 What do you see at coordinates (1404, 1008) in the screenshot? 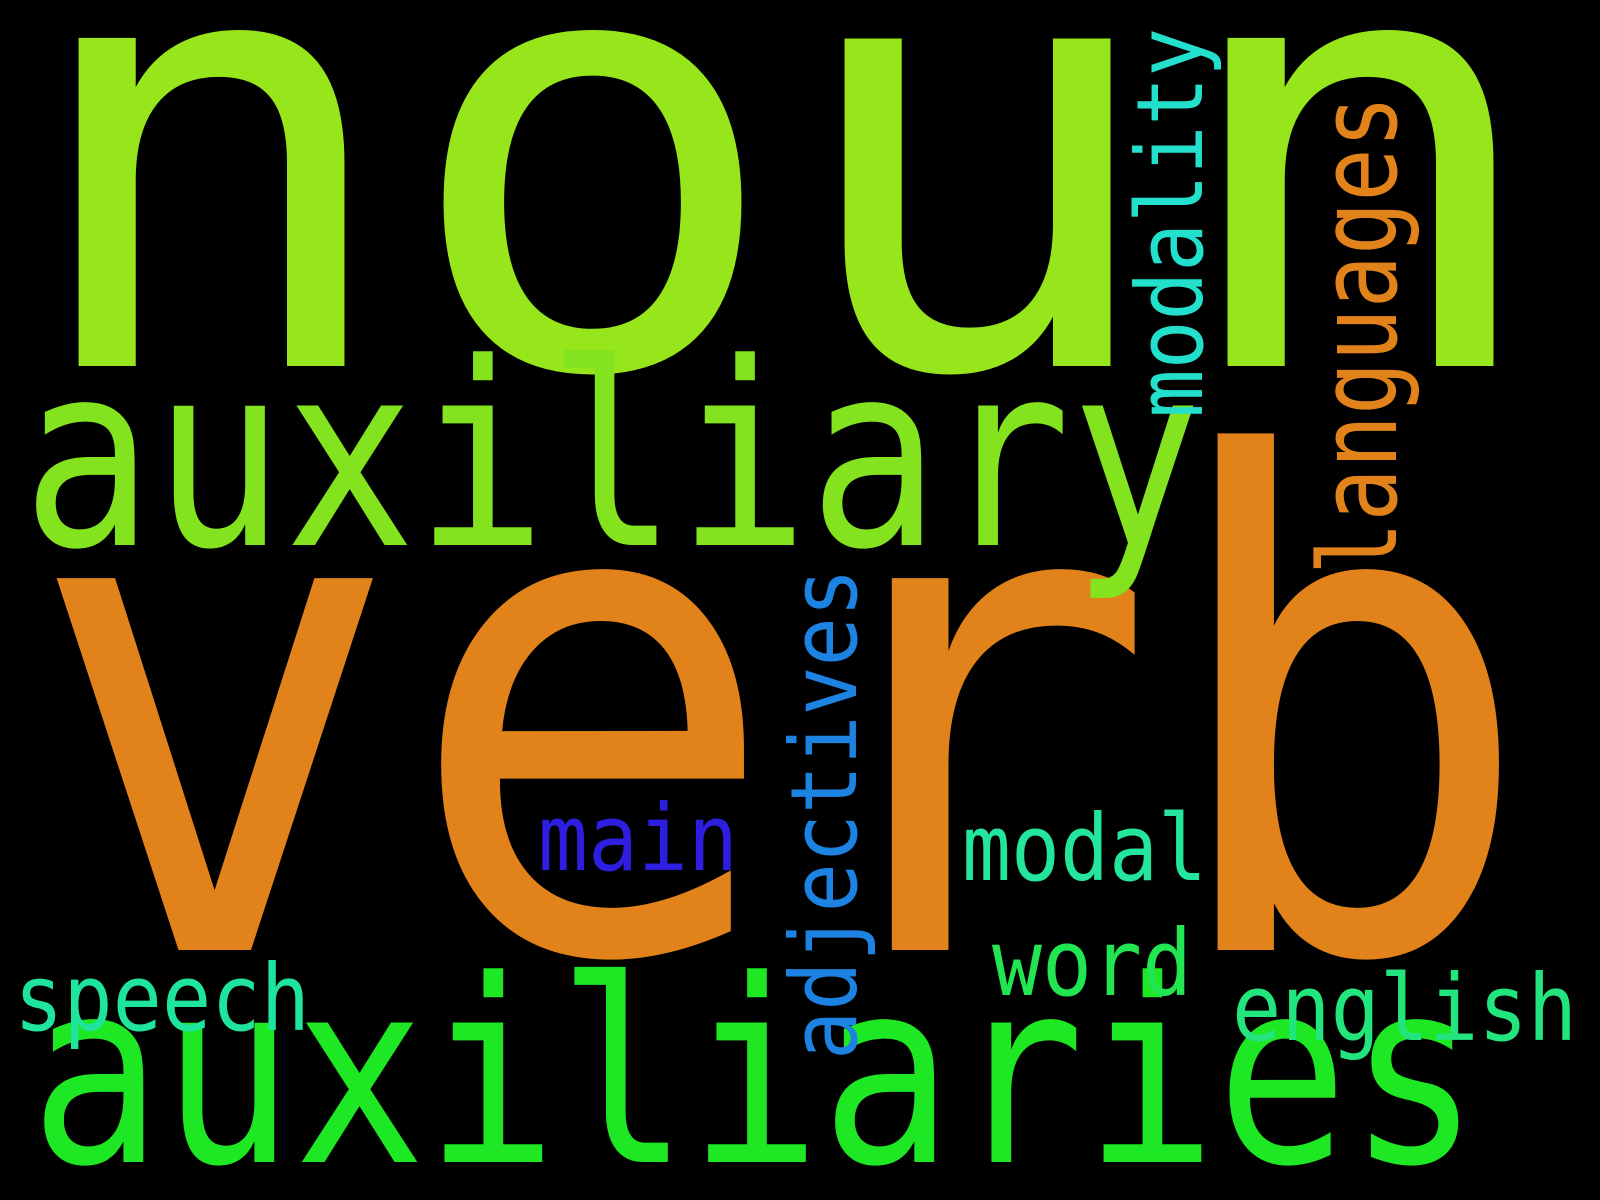
I see `word-english: english` at bounding box center [1404, 1008].